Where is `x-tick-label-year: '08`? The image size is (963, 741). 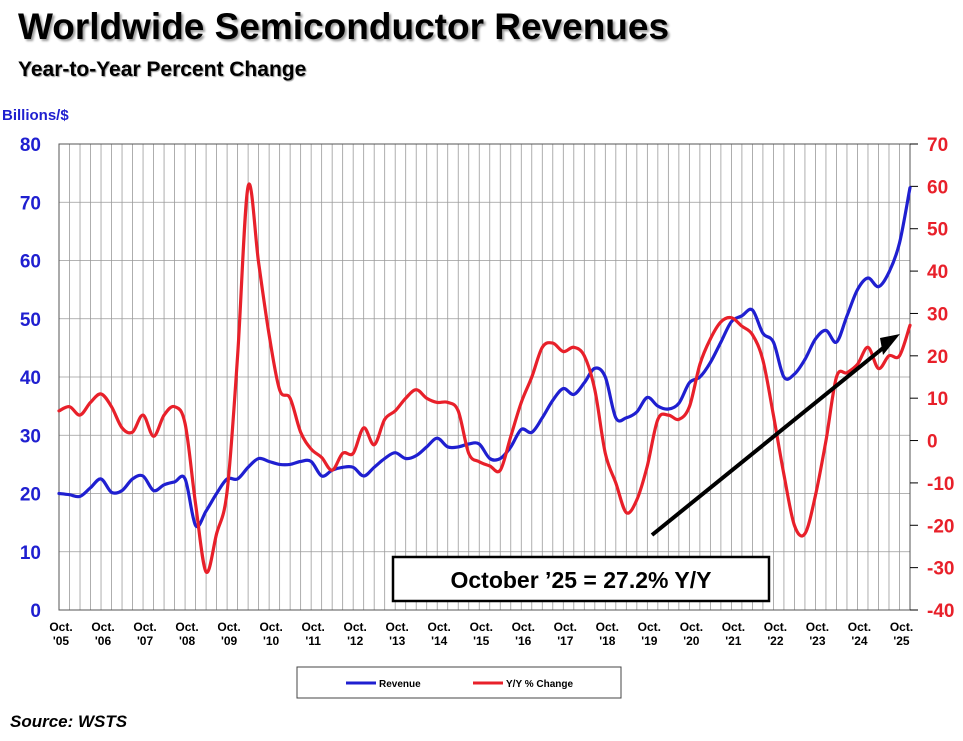 x-tick-label-year: '08 is located at coordinates (187, 641).